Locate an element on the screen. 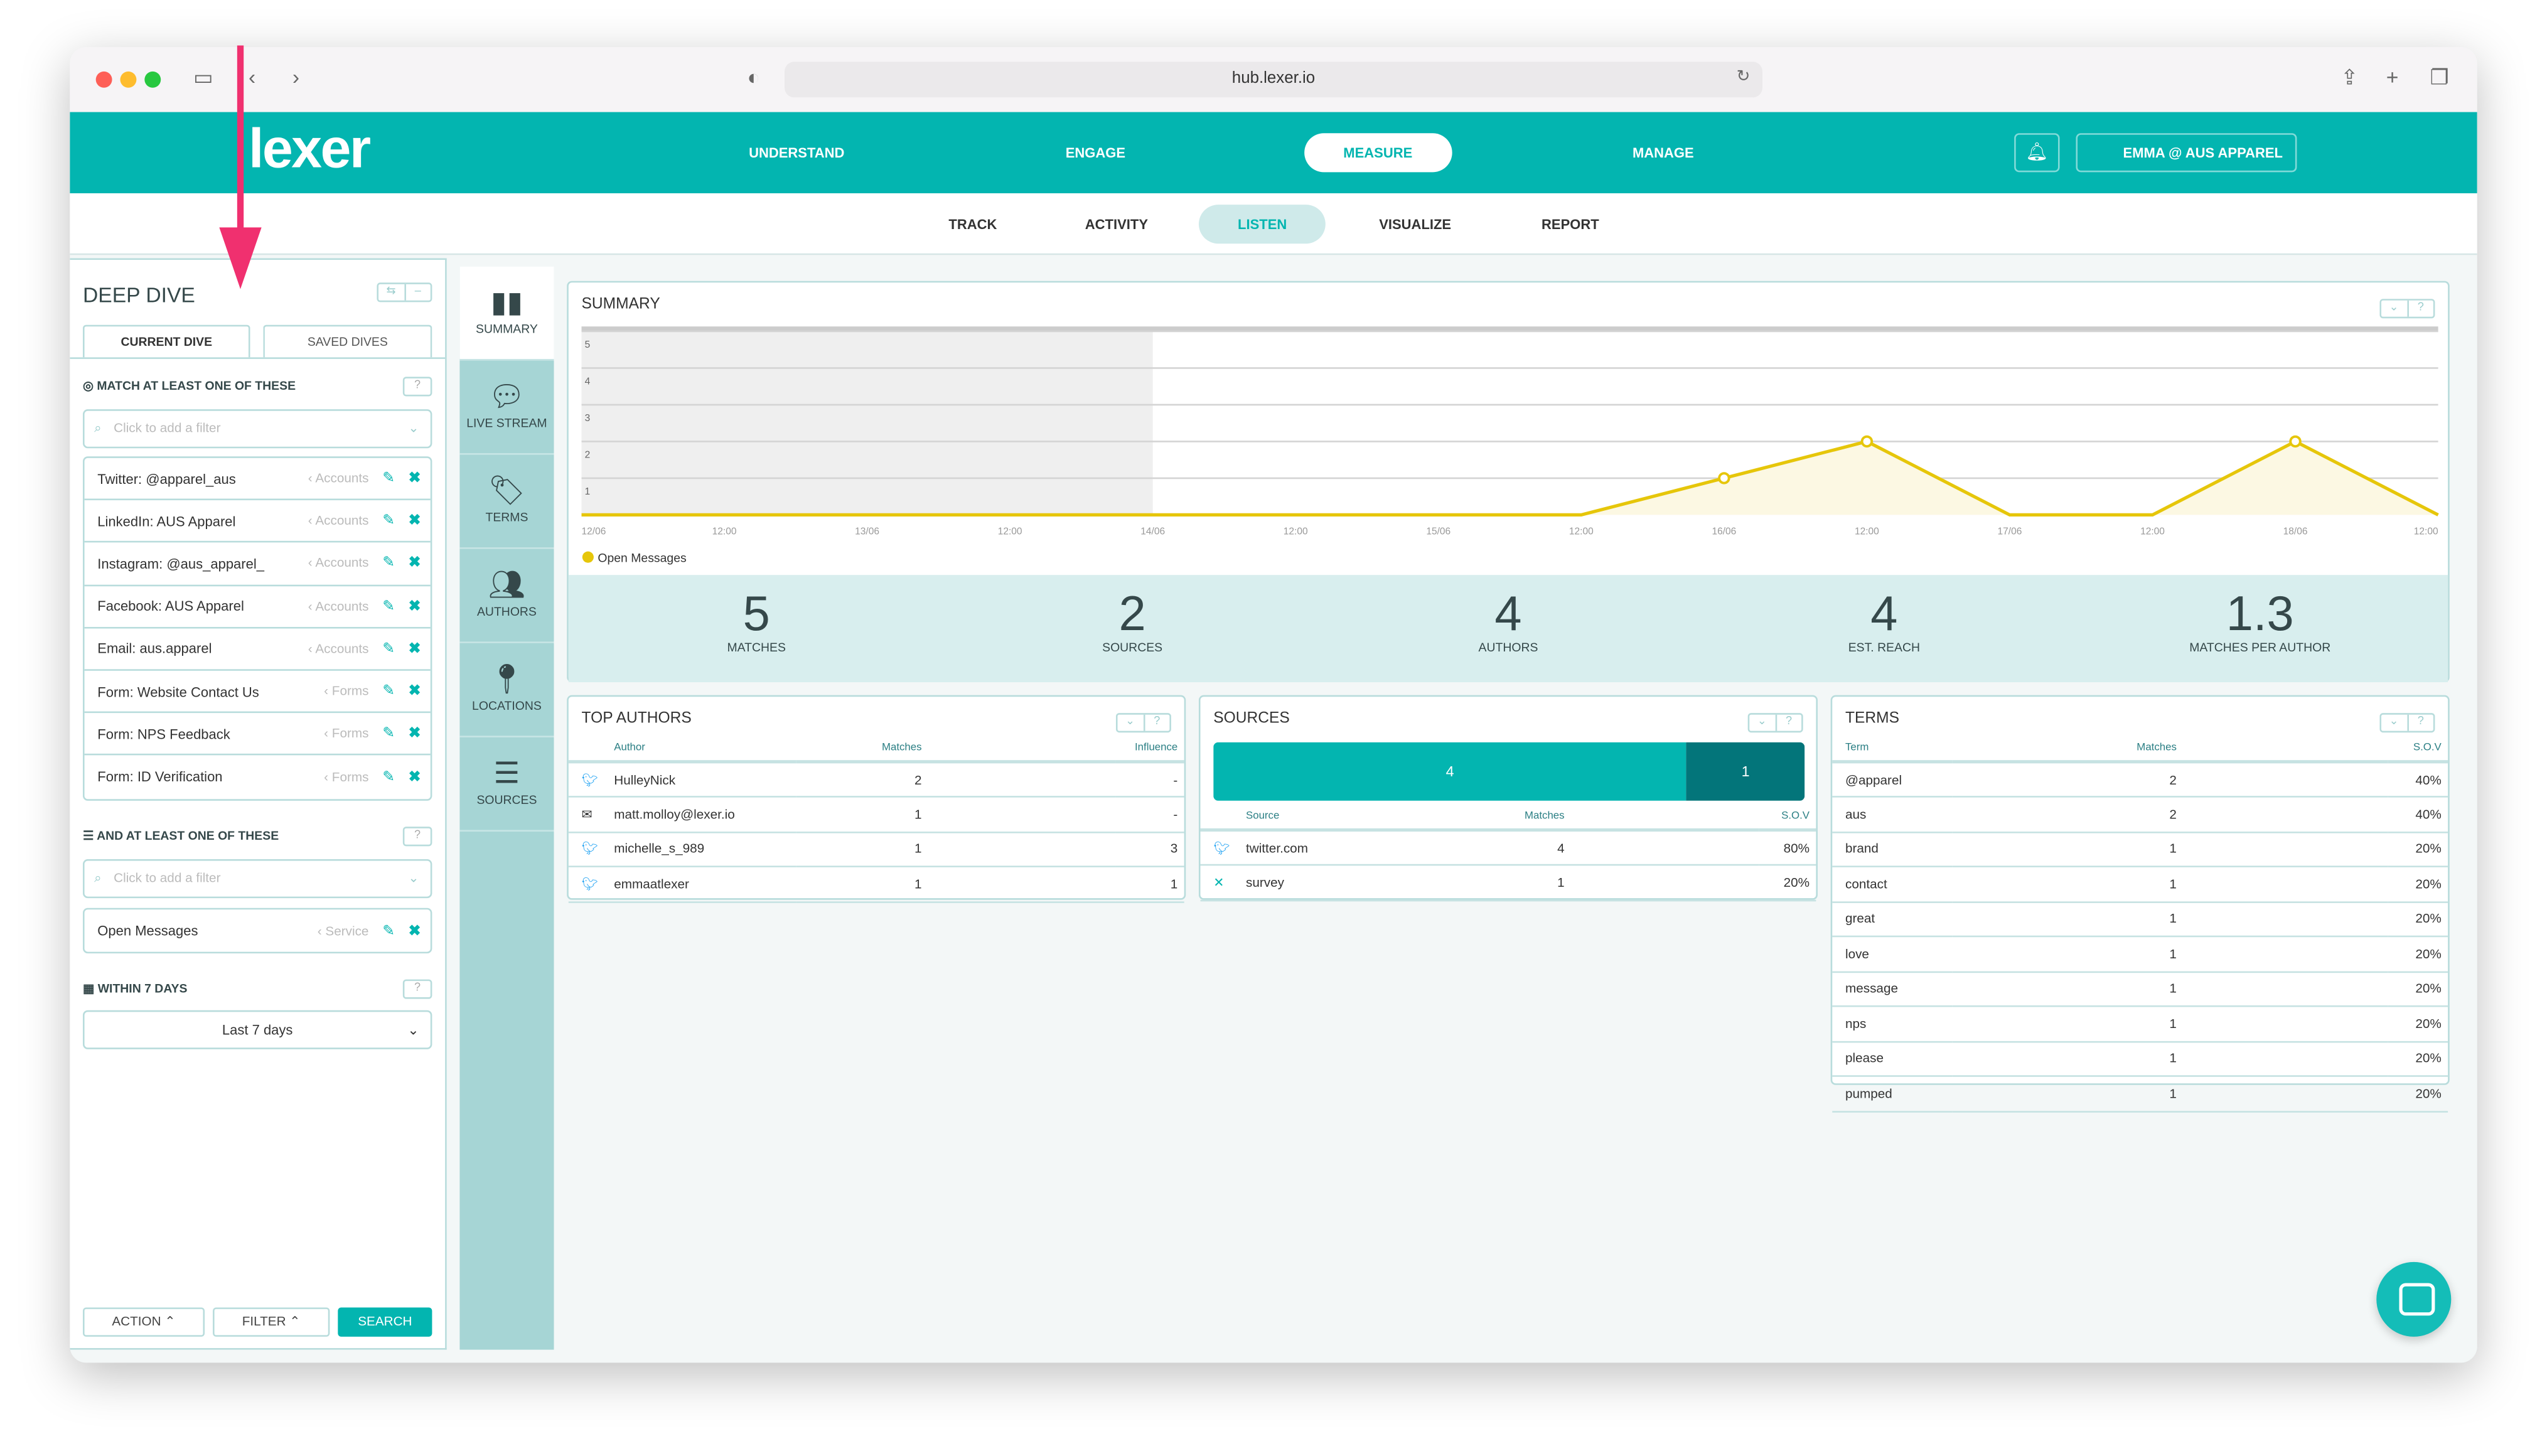 The width and height of the screenshot is (2547, 1456). filter-search-input-2: ⌕ Click to add a filter ⌄ is located at coordinates (257, 879).